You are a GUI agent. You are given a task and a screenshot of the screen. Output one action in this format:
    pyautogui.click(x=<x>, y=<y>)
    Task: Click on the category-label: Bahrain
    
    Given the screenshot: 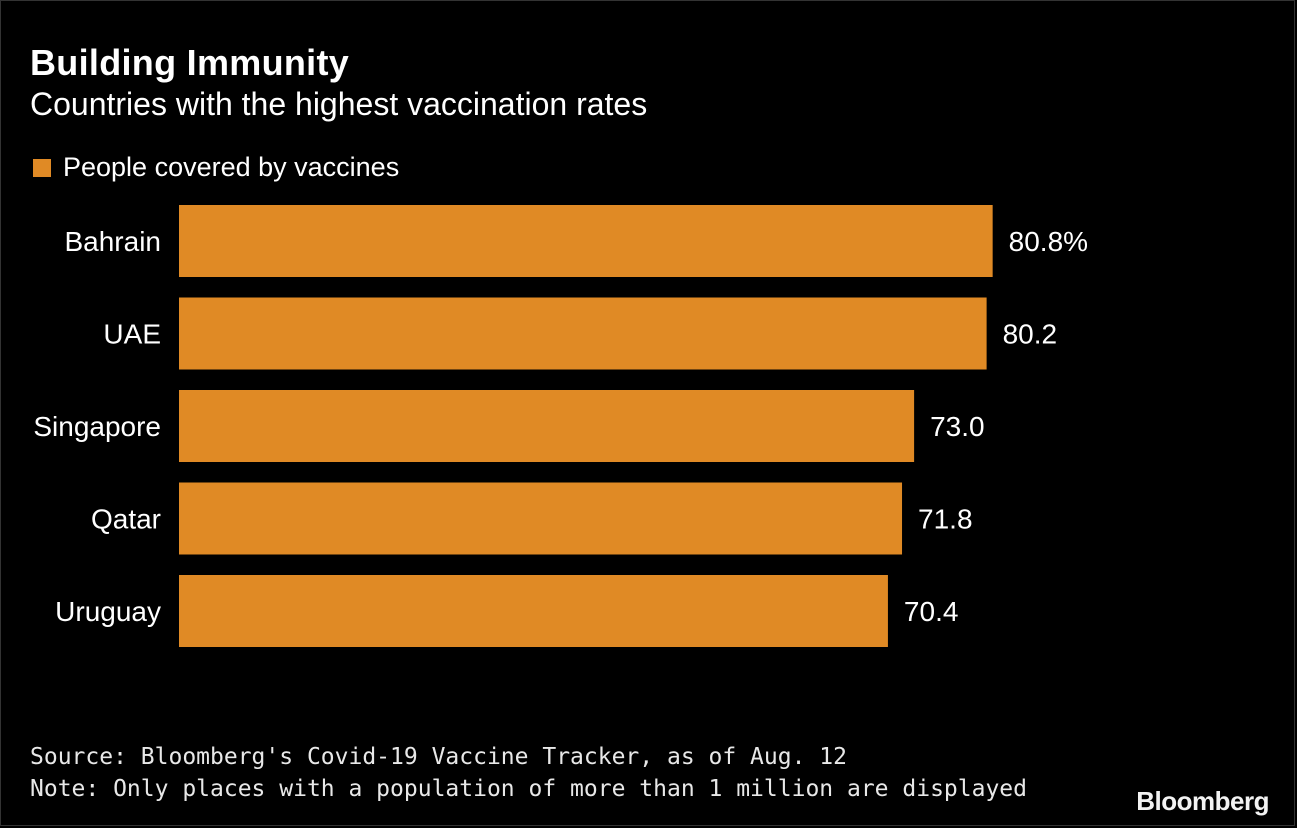 What is the action you would take?
    pyautogui.click(x=112, y=241)
    